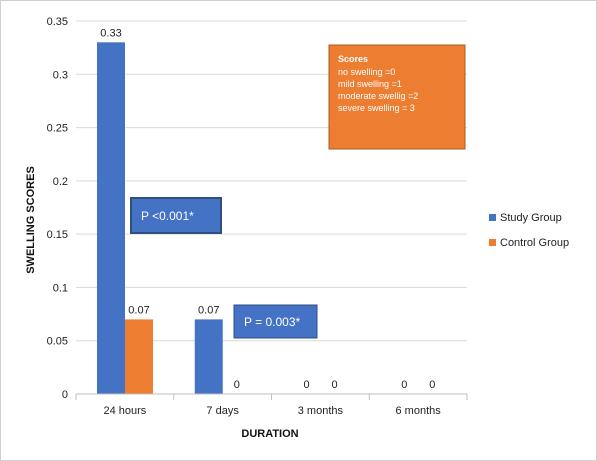 Image resolution: width=597 pixels, height=461 pixels. Describe the element at coordinates (353, 59) in the screenshot. I see `scores-box-title: Scores` at that location.